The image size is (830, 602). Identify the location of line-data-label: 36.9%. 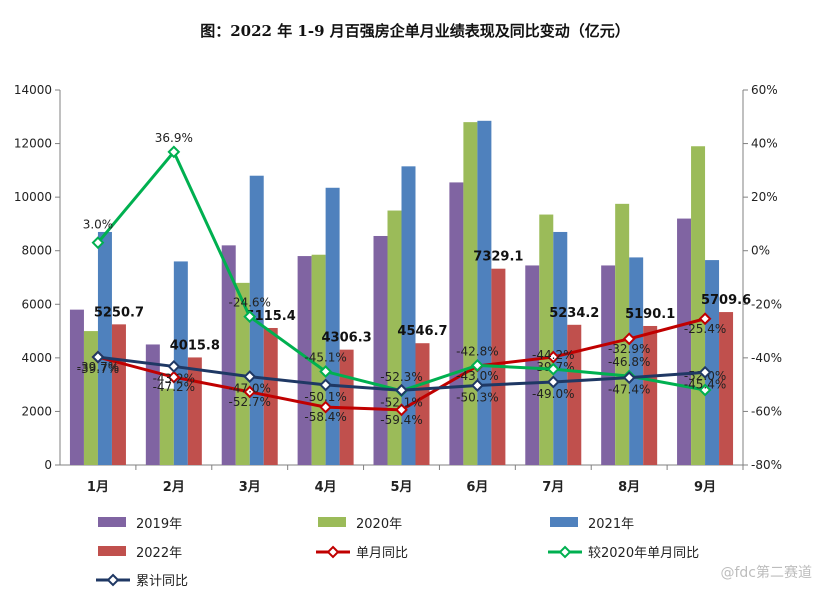
(174, 138).